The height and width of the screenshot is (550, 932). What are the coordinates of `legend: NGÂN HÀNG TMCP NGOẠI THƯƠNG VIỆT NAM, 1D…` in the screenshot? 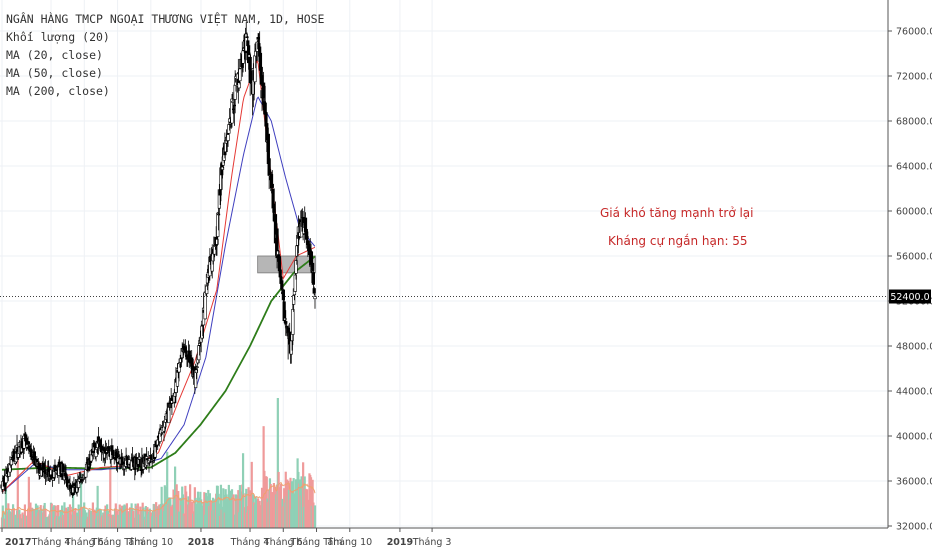 It's located at (165, 55).